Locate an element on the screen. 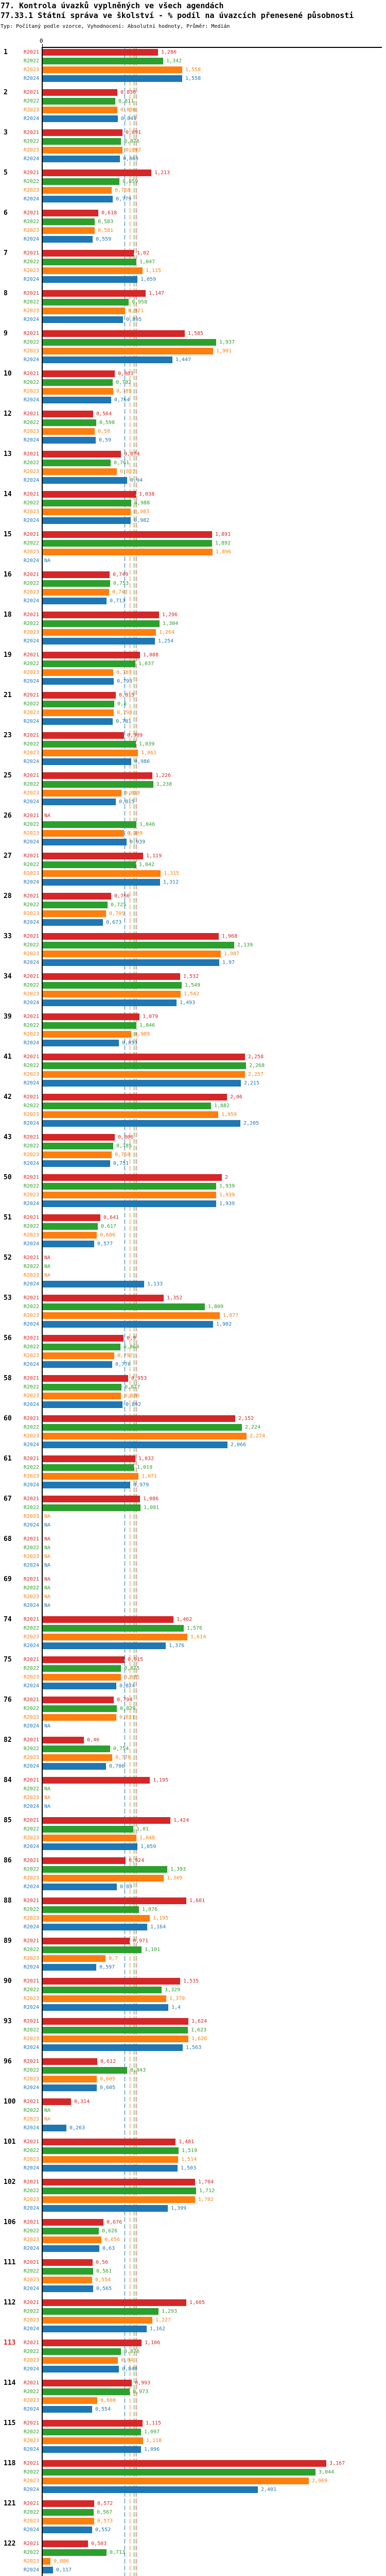  bar-value: 1,393 is located at coordinates (178, 1869).